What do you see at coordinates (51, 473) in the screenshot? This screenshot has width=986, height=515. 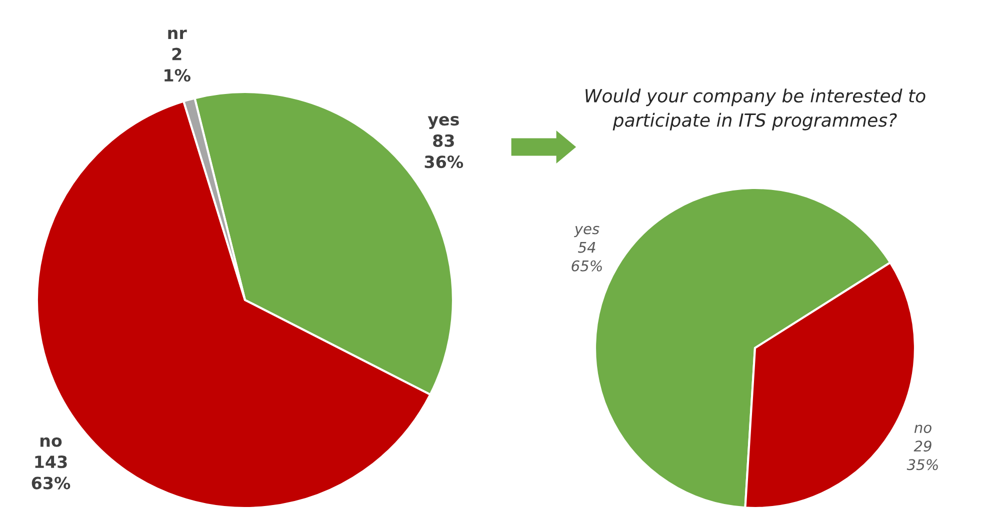 I see `data-label: 143 63%` at bounding box center [51, 473].